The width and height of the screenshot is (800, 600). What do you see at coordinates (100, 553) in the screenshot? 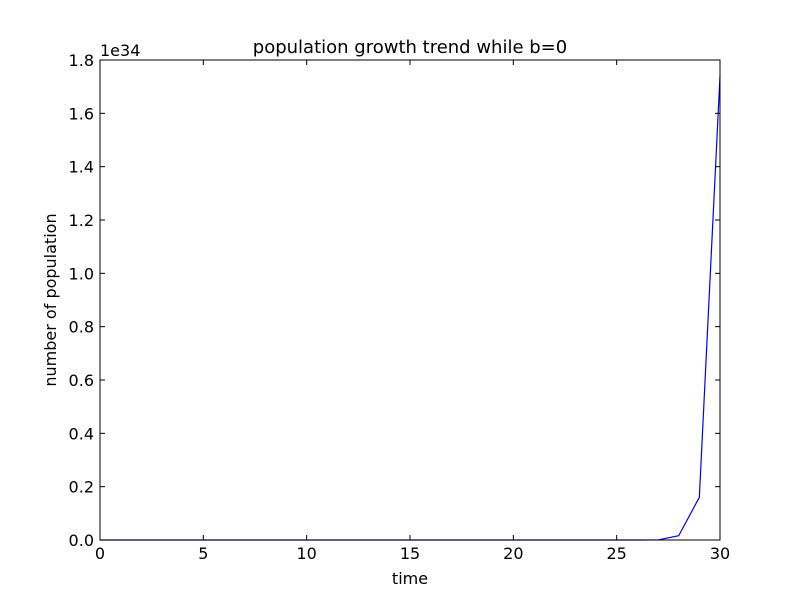
I see `x-tick-label: 0` at bounding box center [100, 553].